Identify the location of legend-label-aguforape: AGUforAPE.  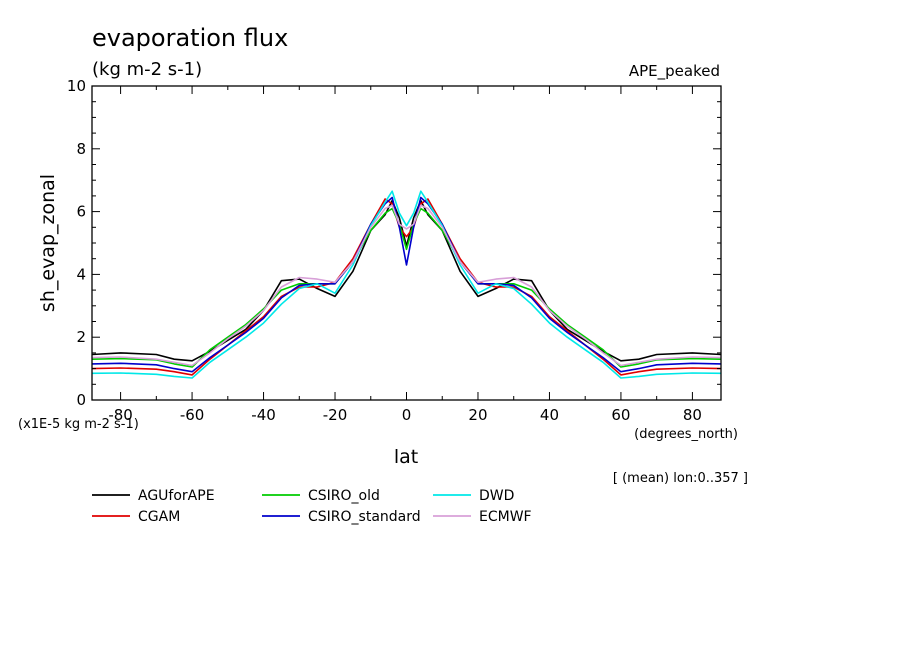
(176, 496).